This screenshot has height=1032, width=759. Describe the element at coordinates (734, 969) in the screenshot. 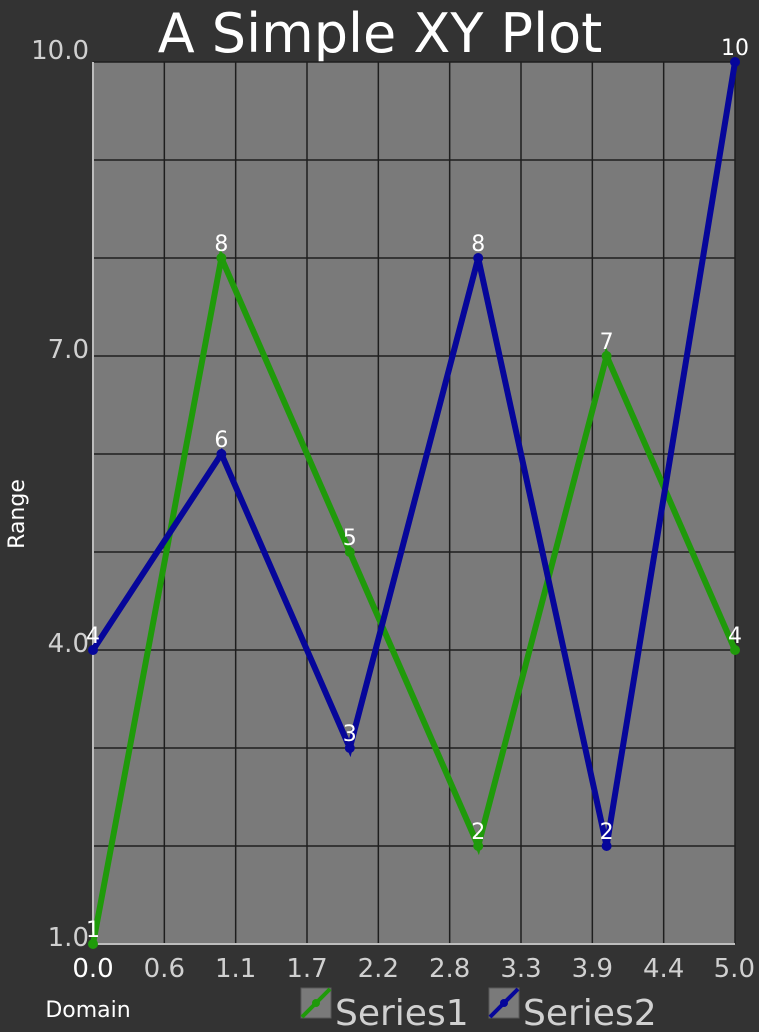

I see `x-tick-label: 5.0` at that location.